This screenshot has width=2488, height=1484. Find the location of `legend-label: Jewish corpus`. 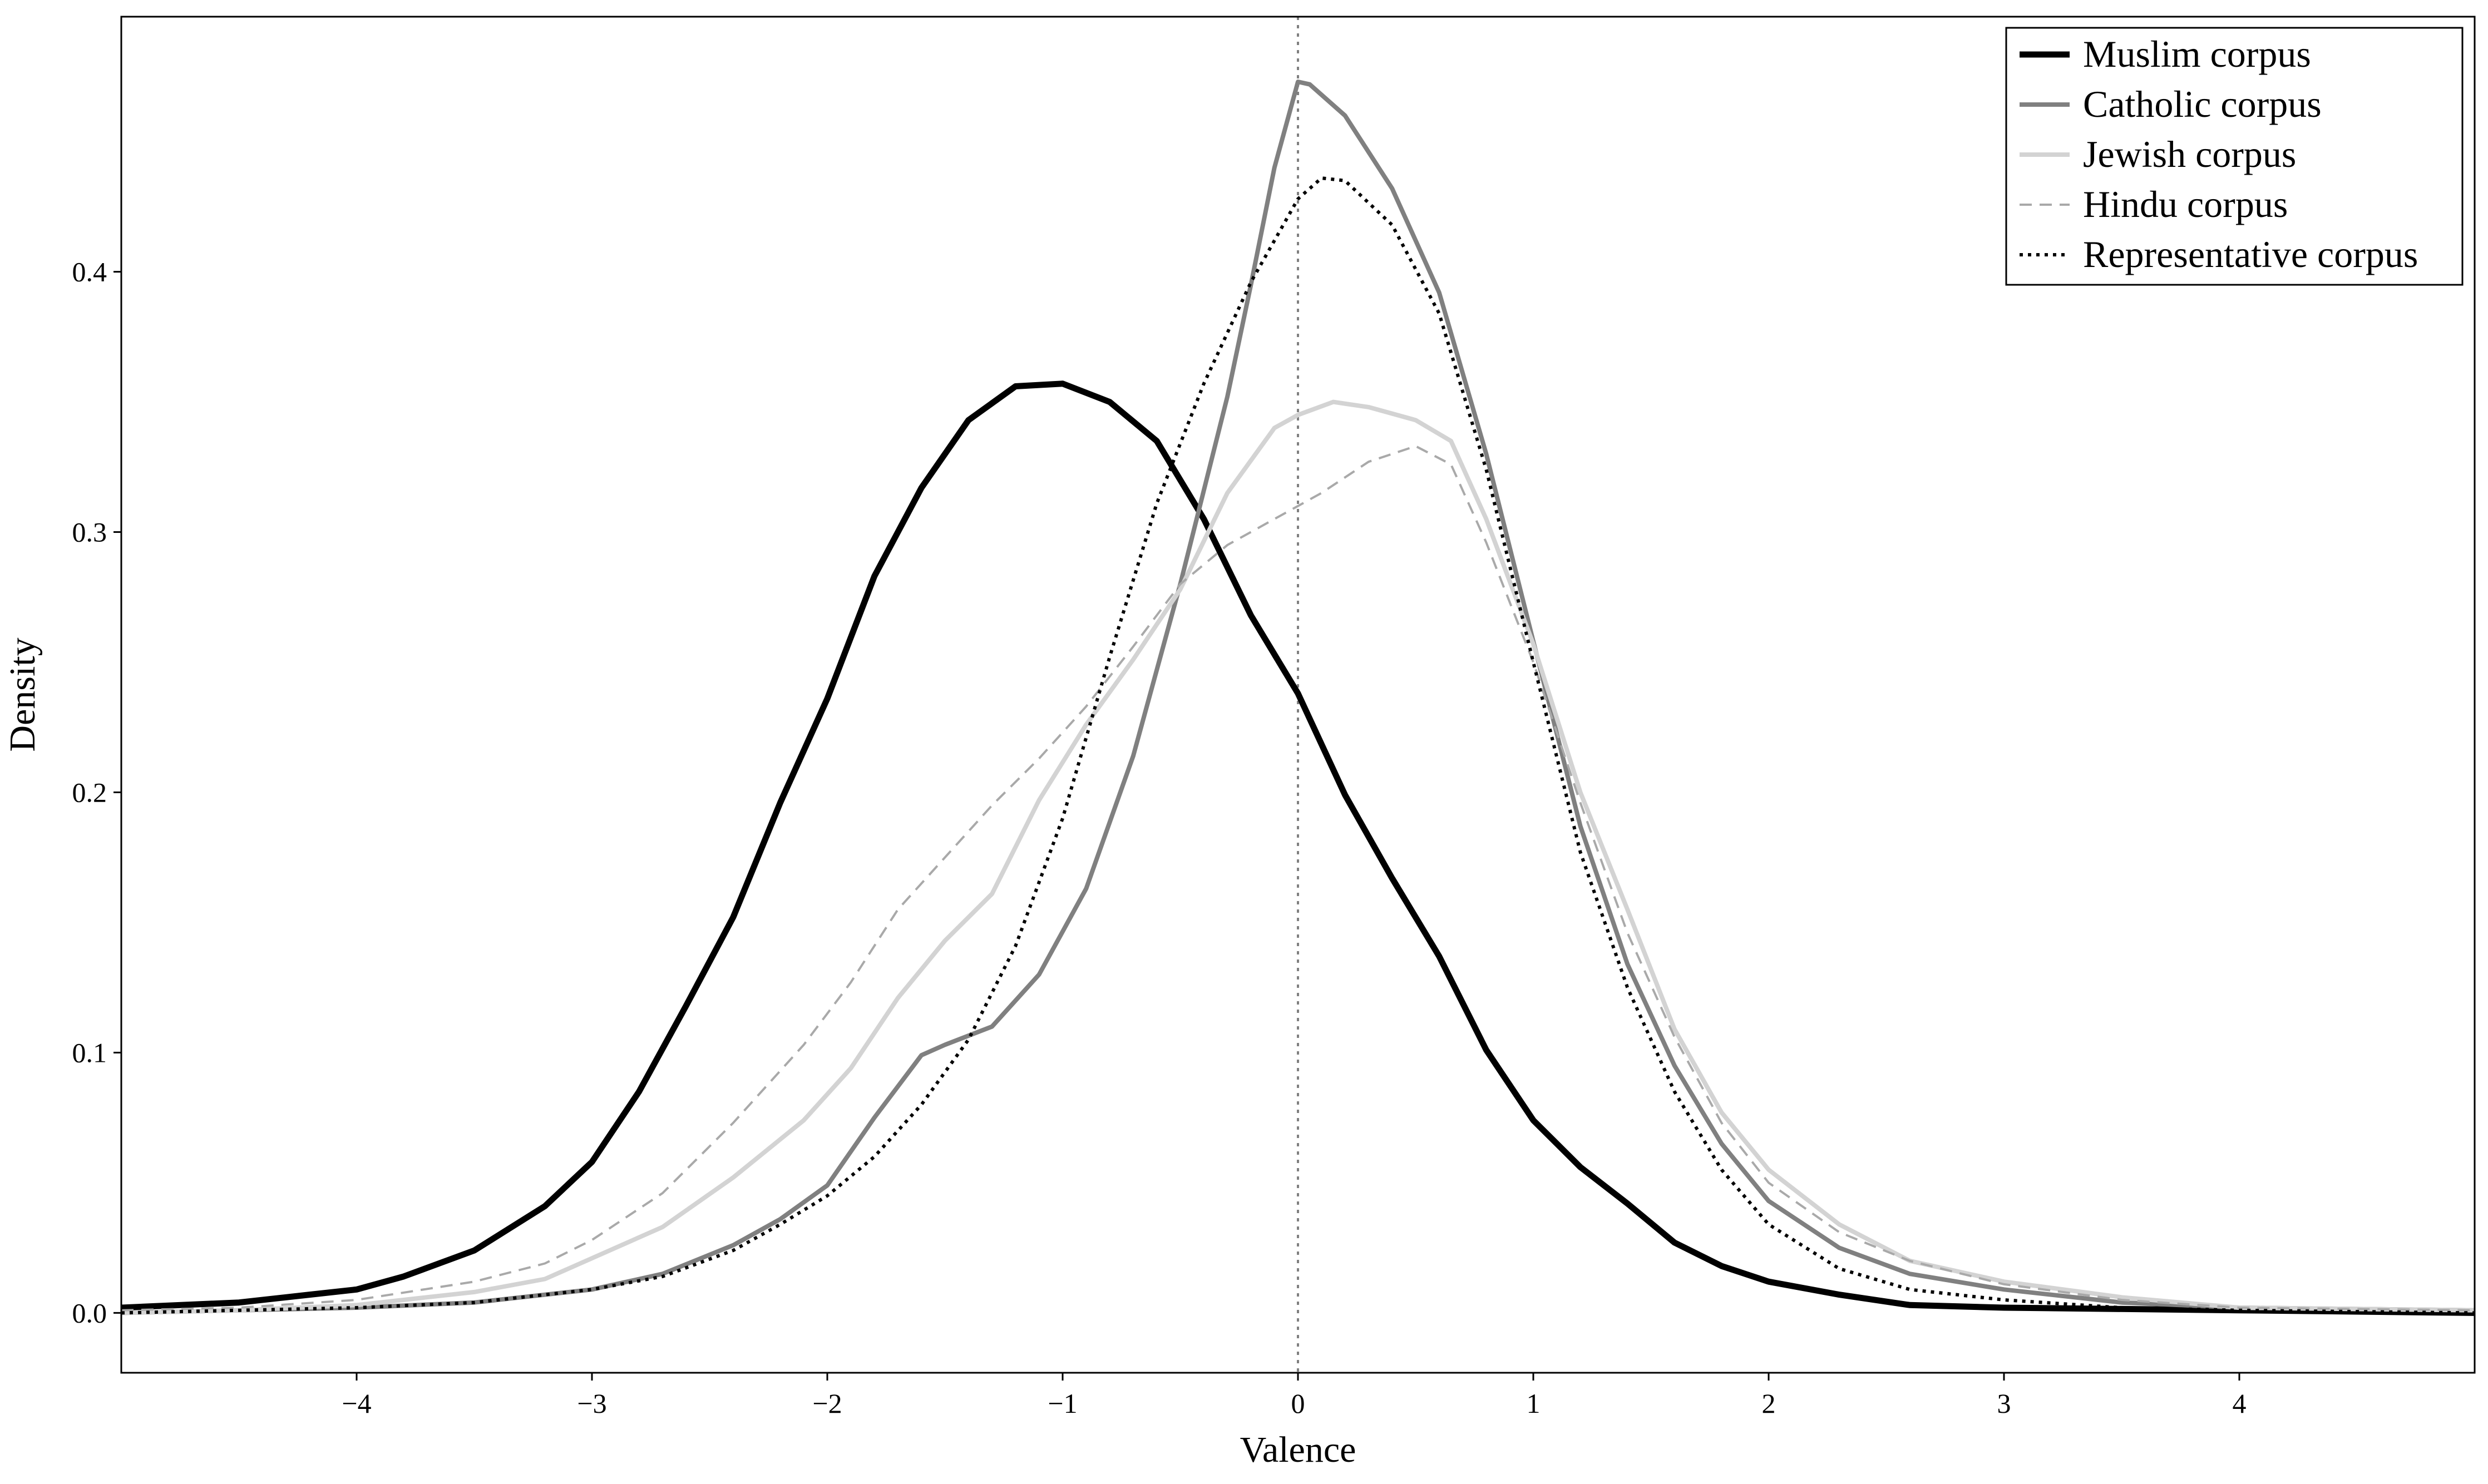

legend-label: Jewish corpus is located at coordinates (2189, 154).